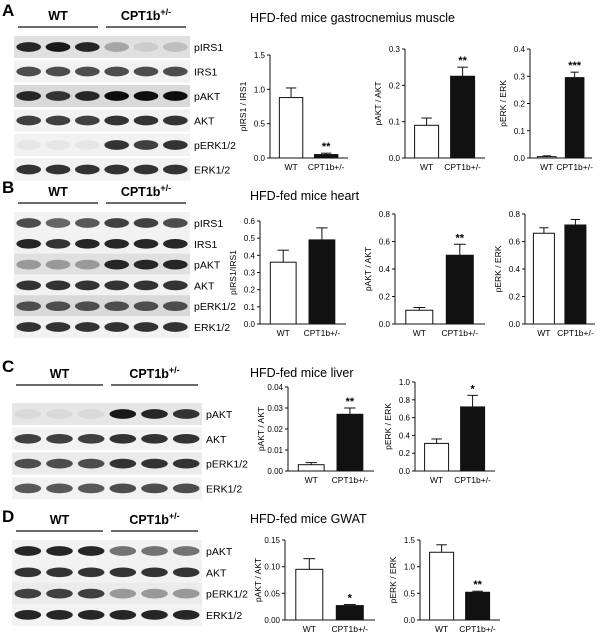 Image resolution: width=600 pixels, height=640 pixels. What do you see at coordinates (272, 540) in the screenshot?
I see `y-tick-label: 0.15` at bounding box center [272, 540].